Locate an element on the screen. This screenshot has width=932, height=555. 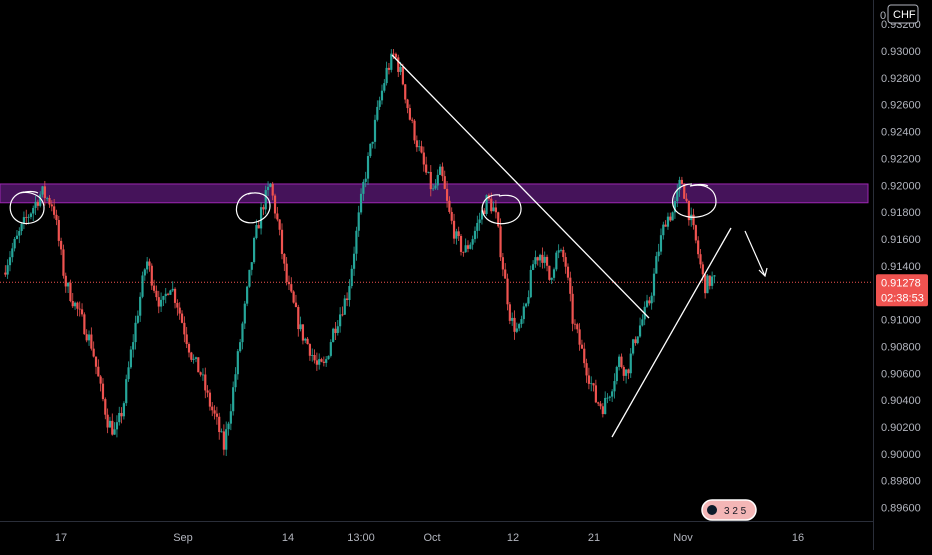
ascending-trendline is located at coordinates (671, 332).